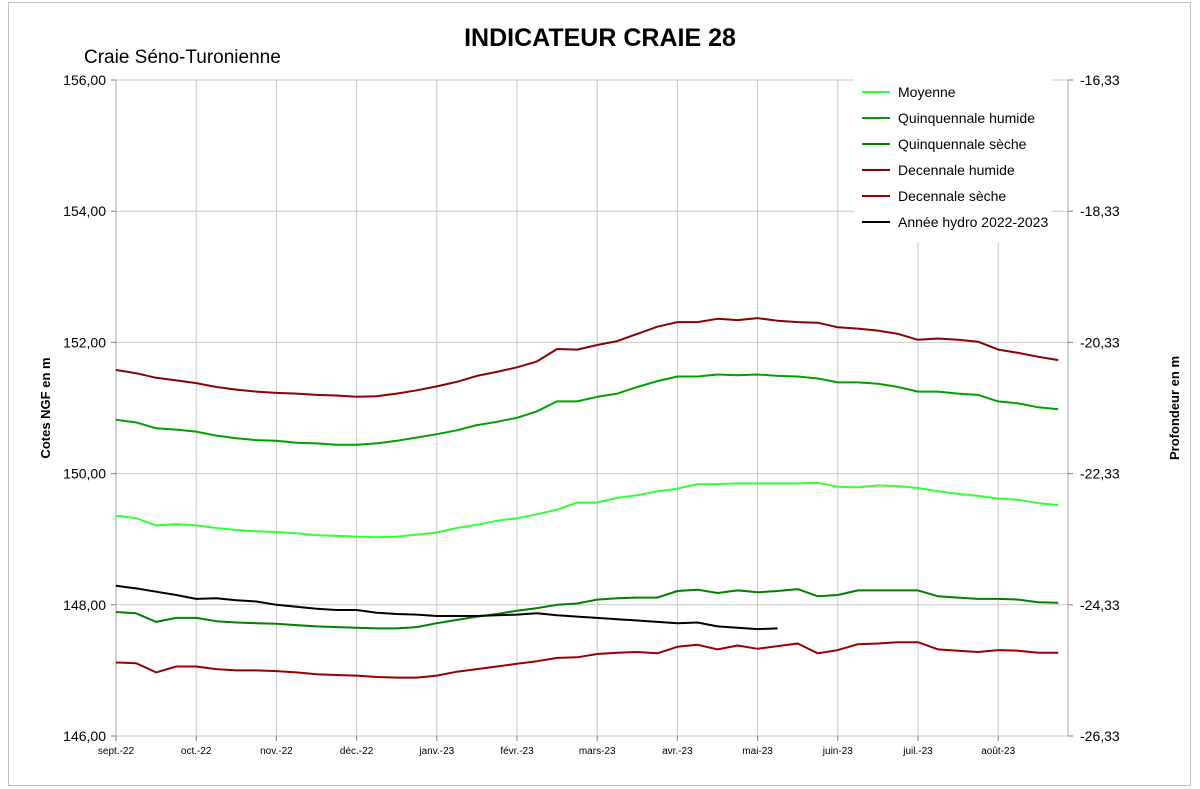 The image size is (1200, 789). I want to click on y2-tick-label: -22,33, so click(1100, 474).